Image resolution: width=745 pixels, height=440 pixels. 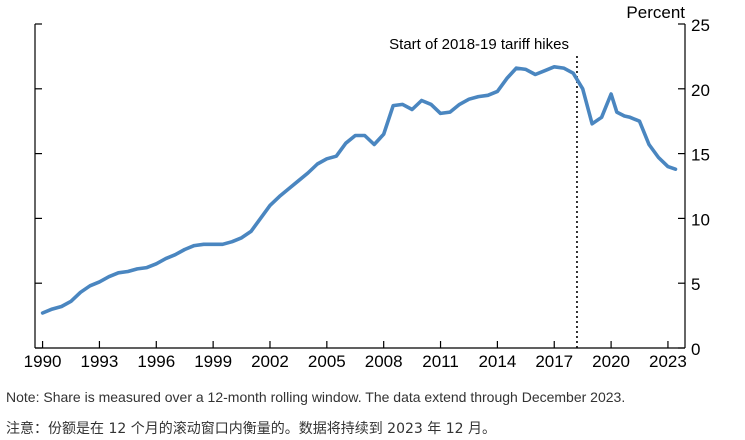 What do you see at coordinates (43, 361) in the screenshot?
I see `x-tick-label: 1990` at bounding box center [43, 361].